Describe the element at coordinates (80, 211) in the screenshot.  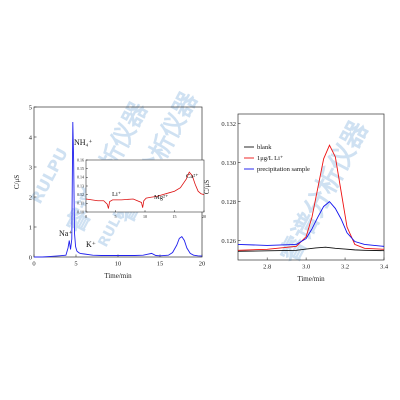
I see `inset-y-tick-label: 0.10` at that location.